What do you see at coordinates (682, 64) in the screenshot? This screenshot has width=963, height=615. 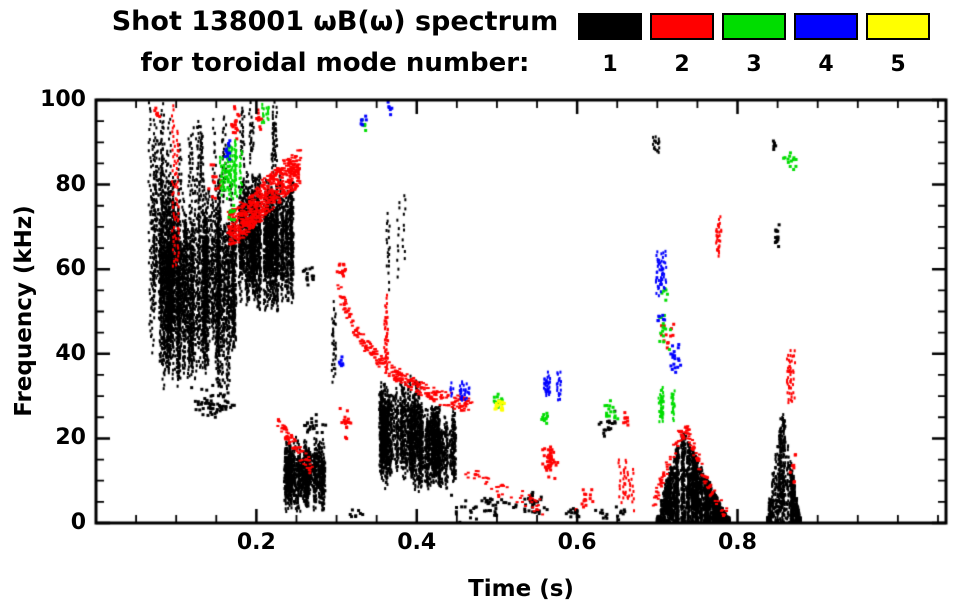 I see `legend-mode-number-2: 2` at bounding box center [682, 64].